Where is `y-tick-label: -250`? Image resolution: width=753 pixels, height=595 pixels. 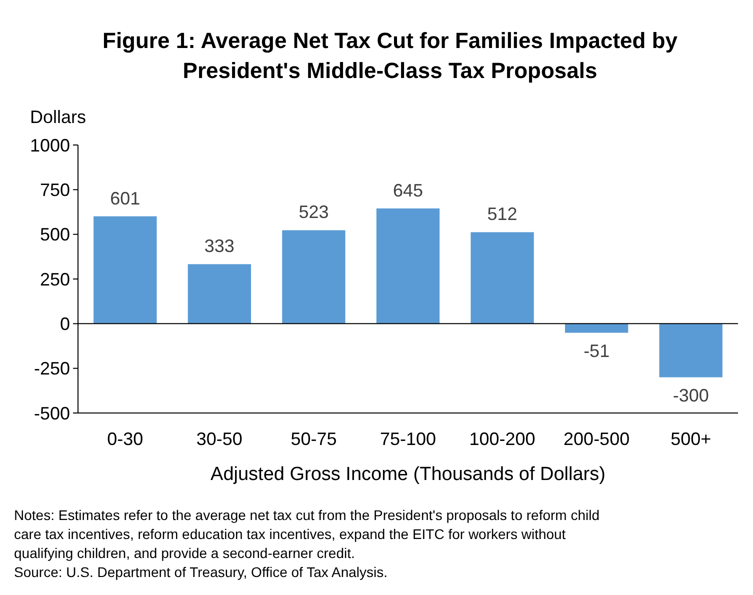 y-tick-label: -250 is located at coordinates (52, 368).